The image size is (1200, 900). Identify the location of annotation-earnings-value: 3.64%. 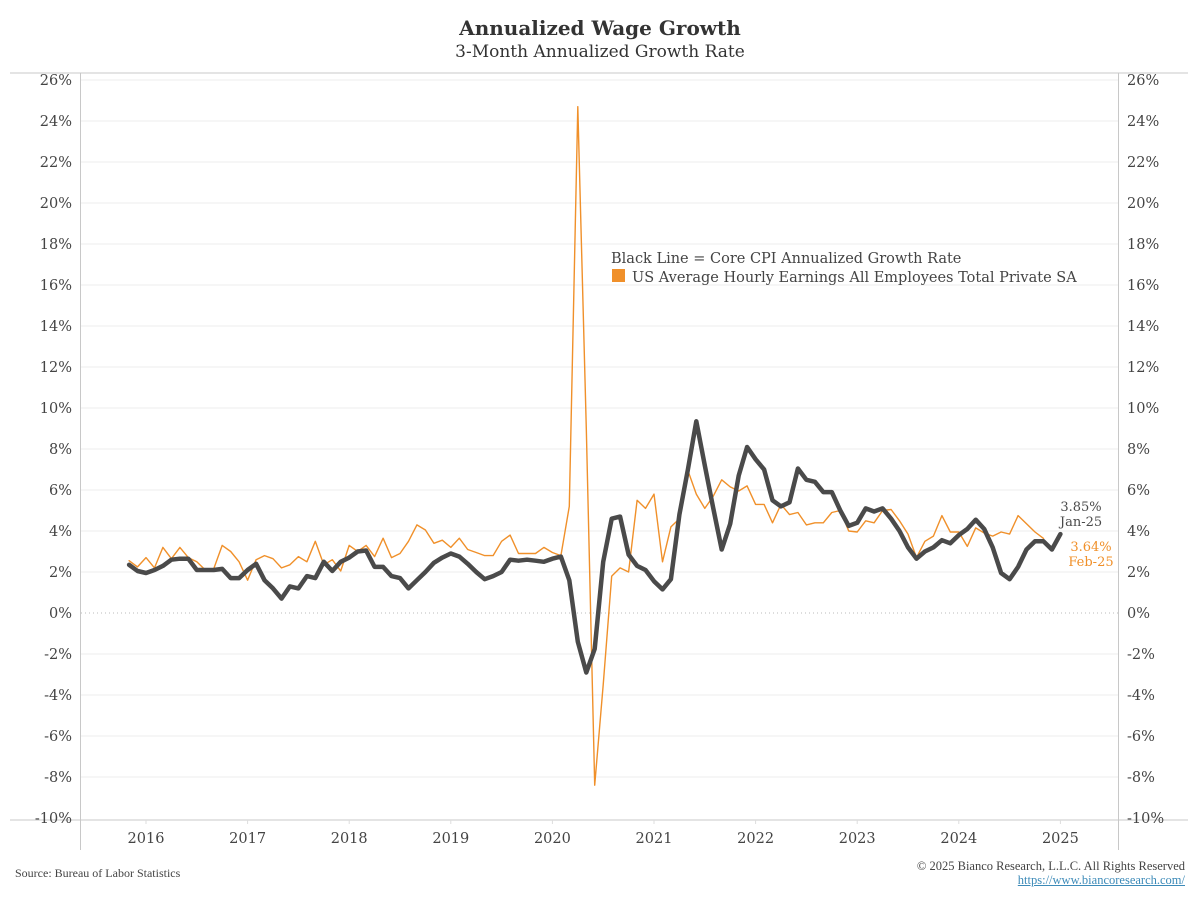
(1090, 547).